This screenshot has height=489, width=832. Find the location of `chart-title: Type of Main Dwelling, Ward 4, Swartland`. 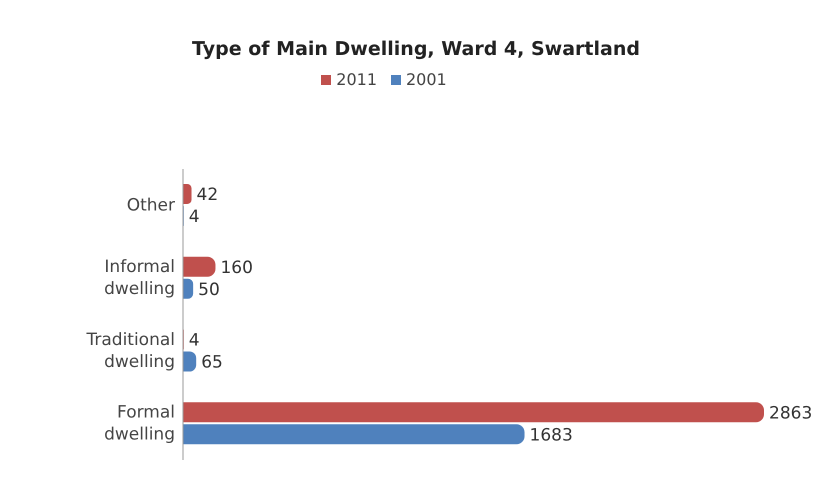

chart-title: Type of Main Dwelling, Ward 4, Swartland is located at coordinates (416, 48).